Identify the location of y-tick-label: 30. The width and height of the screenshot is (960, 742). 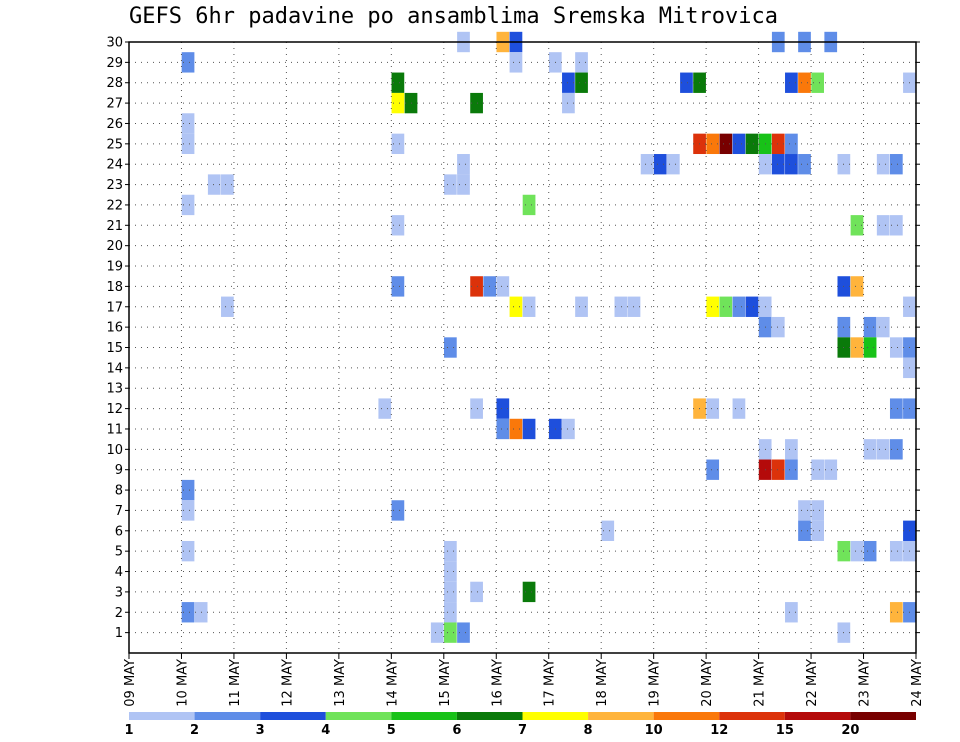
(114, 43).